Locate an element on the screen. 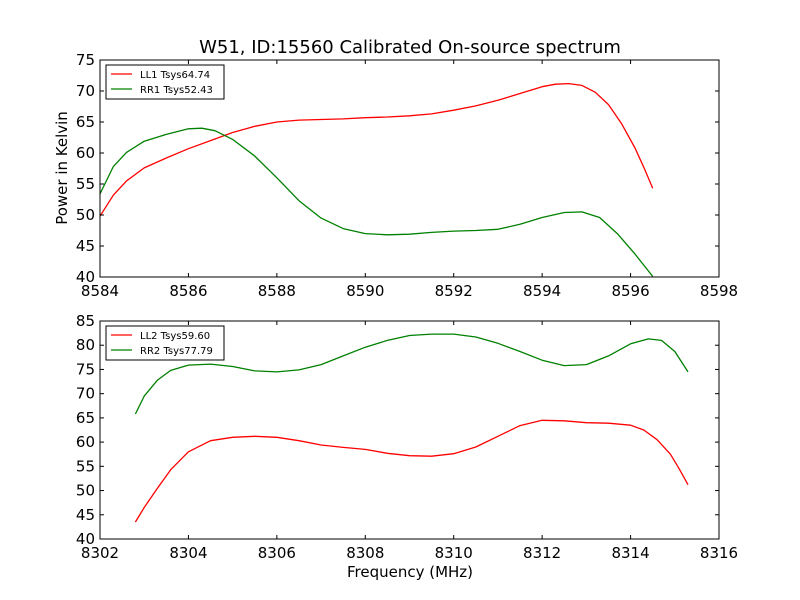 The width and height of the screenshot is (800, 600). x-tick-label: 8306 is located at coordinates (277, 553).